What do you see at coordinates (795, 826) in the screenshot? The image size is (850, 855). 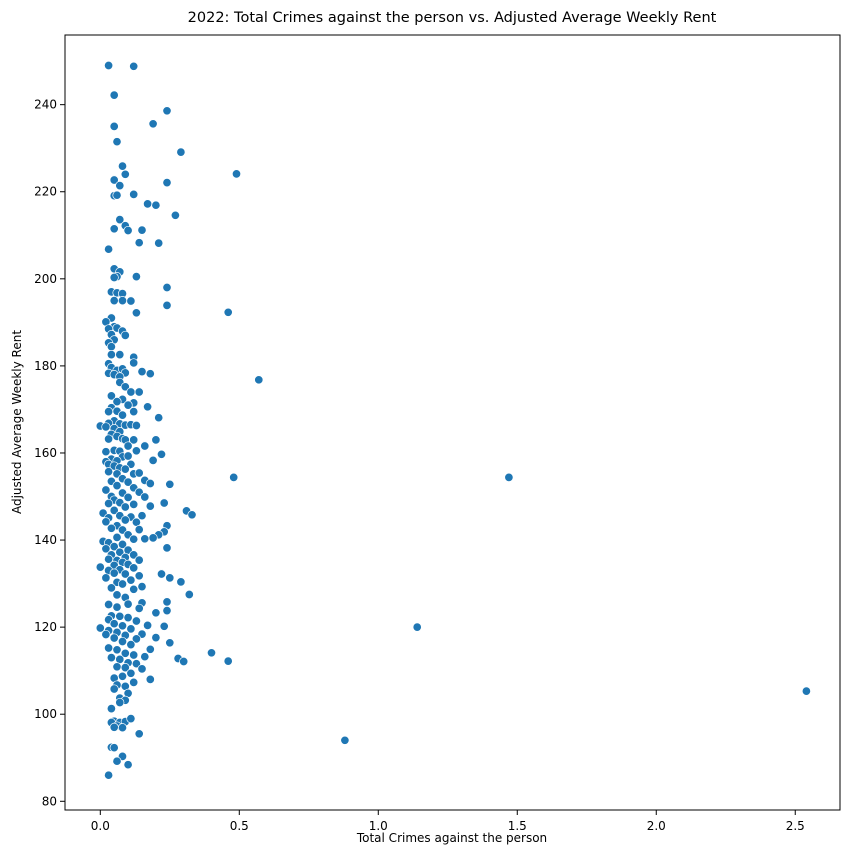 I see `x-tick-label: 2.5` at bounding box center [795, 826].